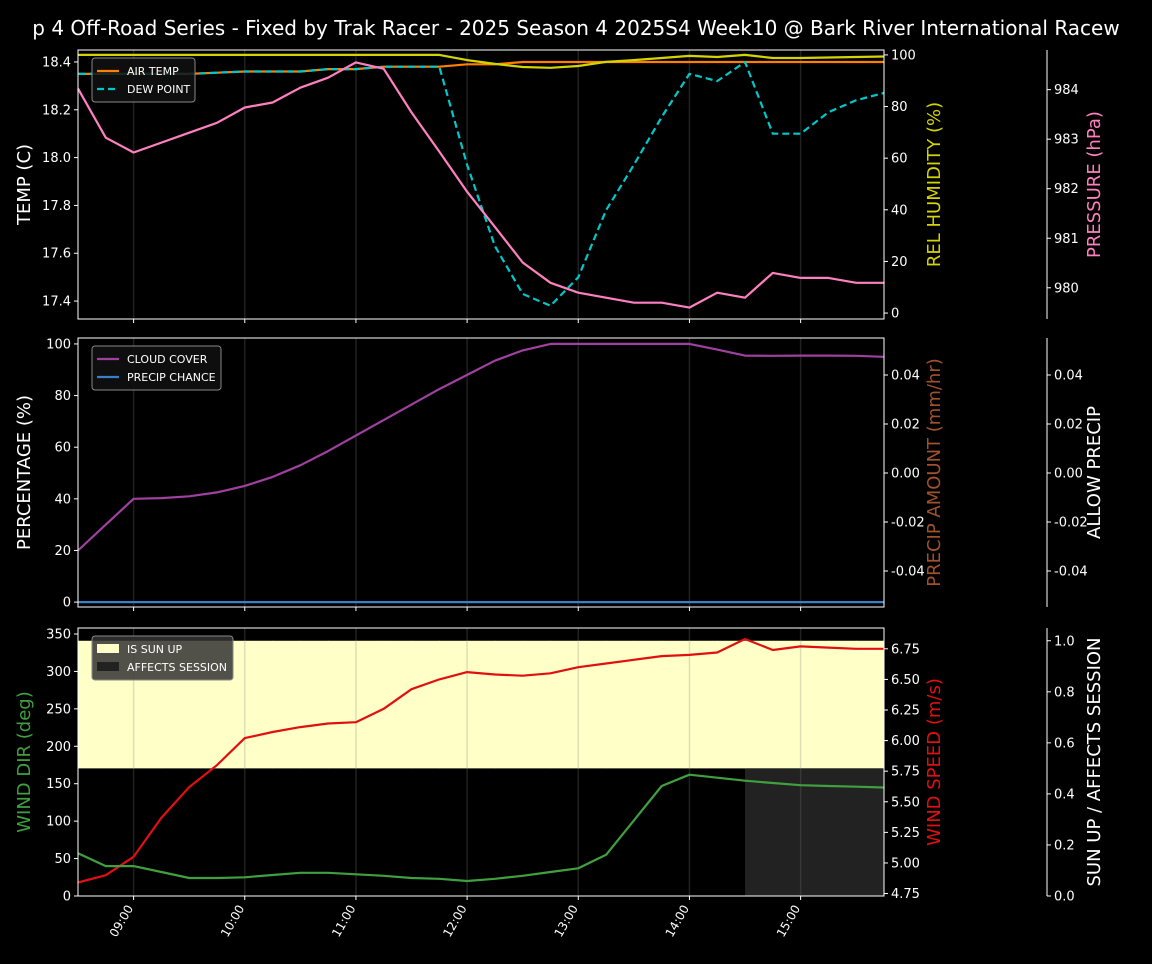 This screenshot has height=964, width=1152. Describe the element at coordinates (565, 921) in the screenshot. I see `x-tick-label: 13:00` at that location.